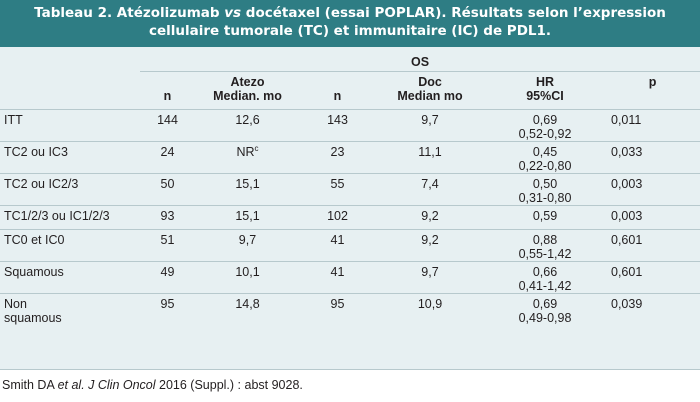 This screenshot has height=402, width=700. What do you see at coordinates (70, 189) in the screenshot?
I see `row-label: TC2 ou IC2/3` at bounding box center [70, 189].